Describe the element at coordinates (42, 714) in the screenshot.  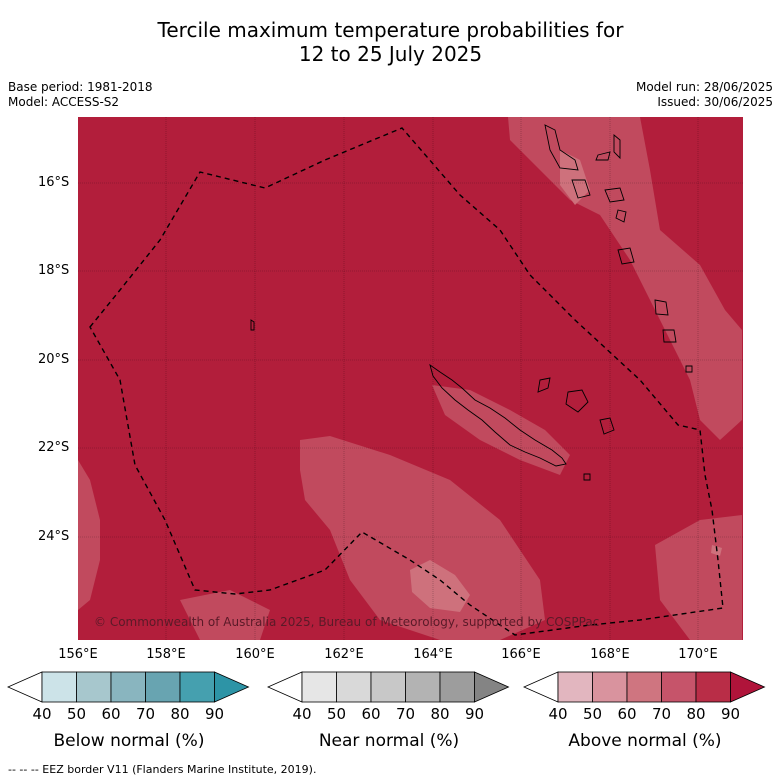
I see `below-tick-label: 40` at that location.